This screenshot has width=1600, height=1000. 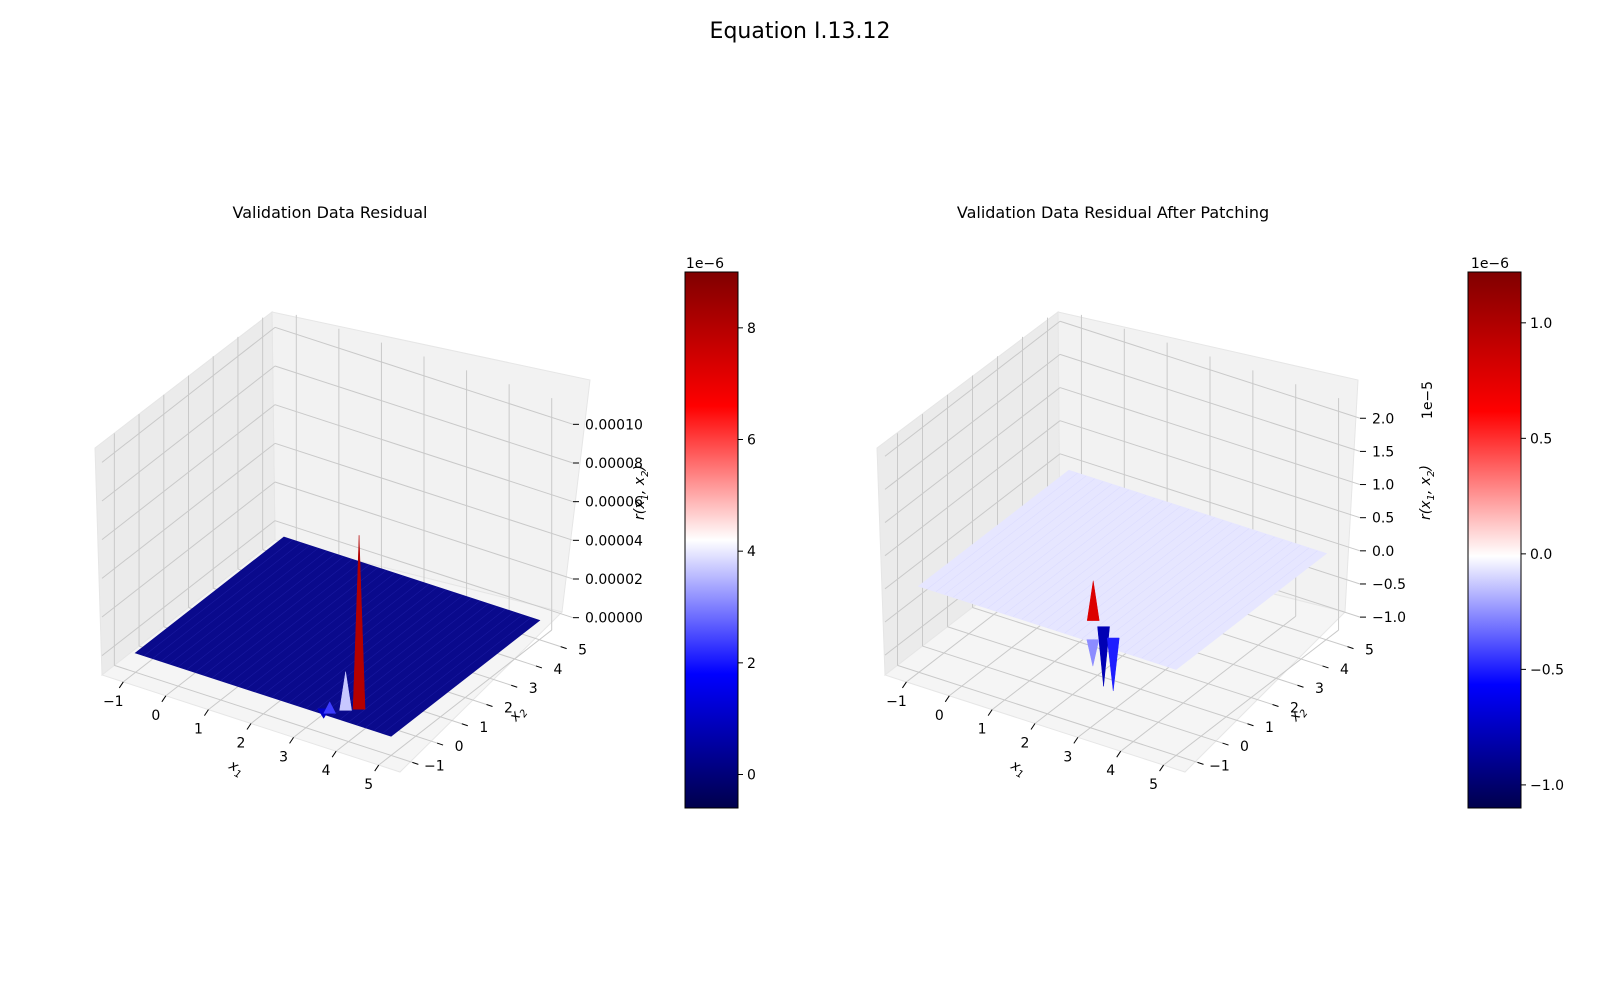 What do you see at coordinates (711, 540) in the screenshot?
I see `left-colorbar-gradient` at bounding box center [711, 540].